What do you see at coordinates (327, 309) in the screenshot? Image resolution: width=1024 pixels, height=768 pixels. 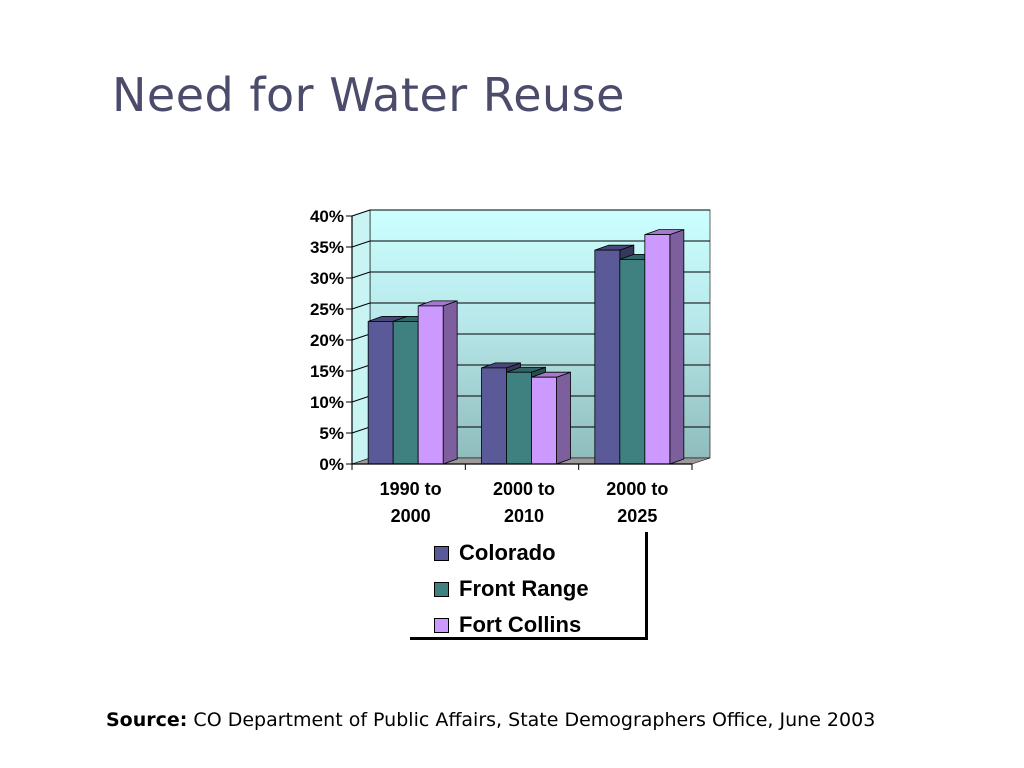 I see `y-tick-label: 25%` at bounding box center [327, 309].